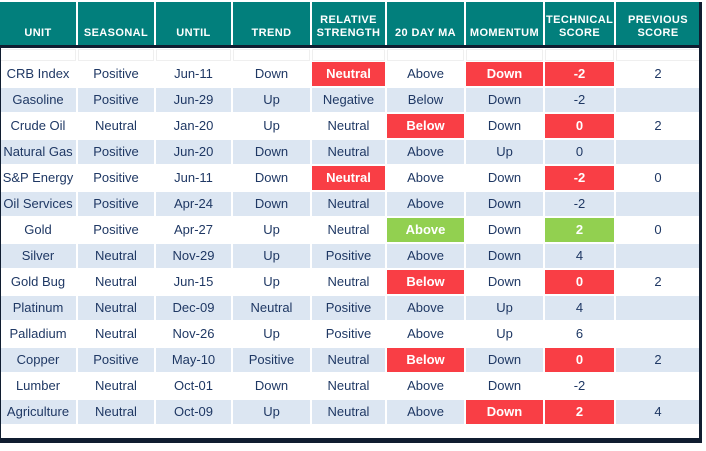  I want to click on table-bottom-border, so click(351, 440).